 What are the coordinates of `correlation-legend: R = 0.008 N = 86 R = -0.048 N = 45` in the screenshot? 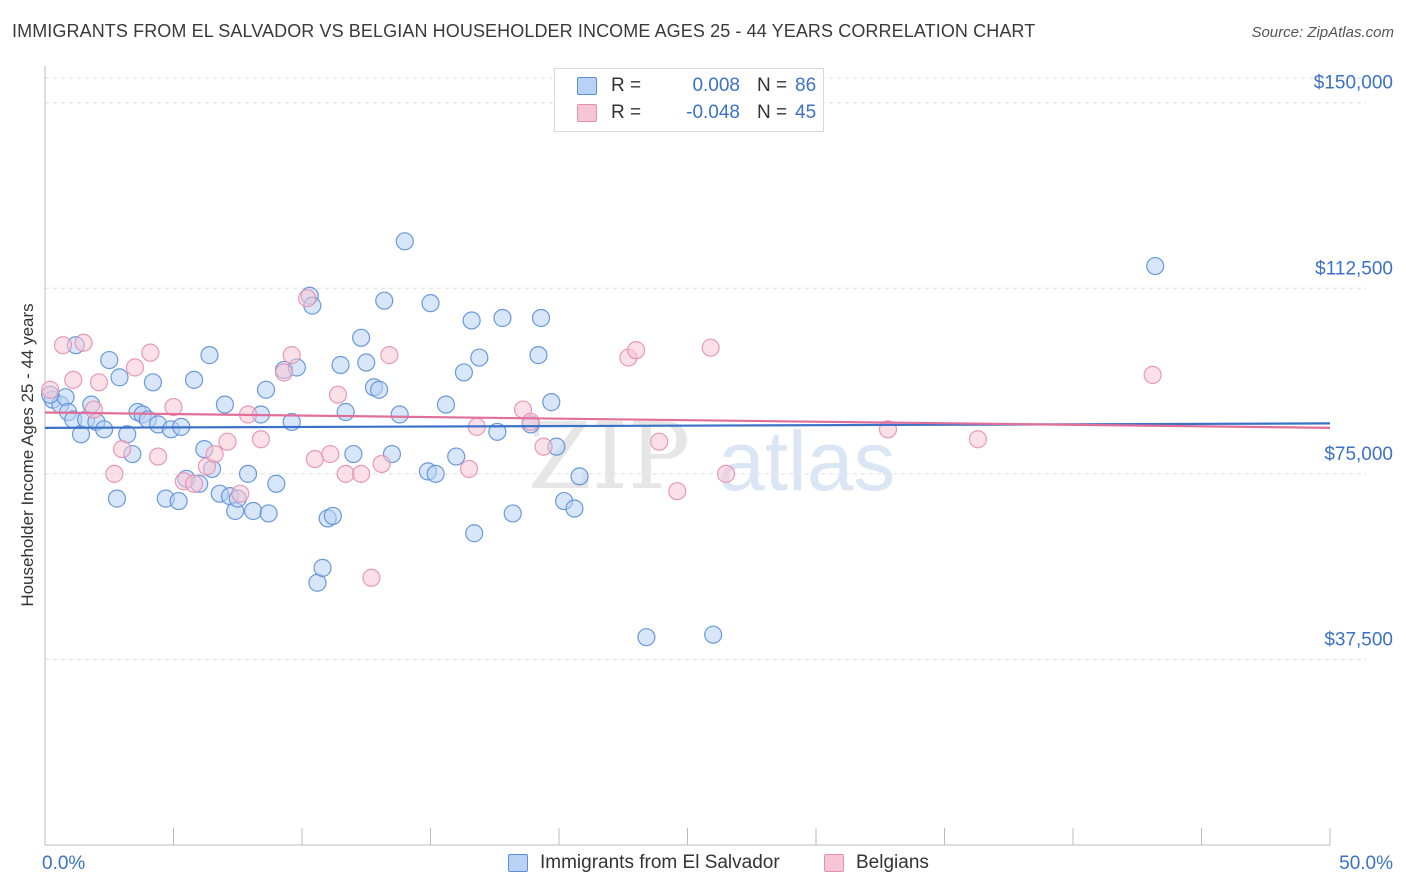 It's located at (689, 100).